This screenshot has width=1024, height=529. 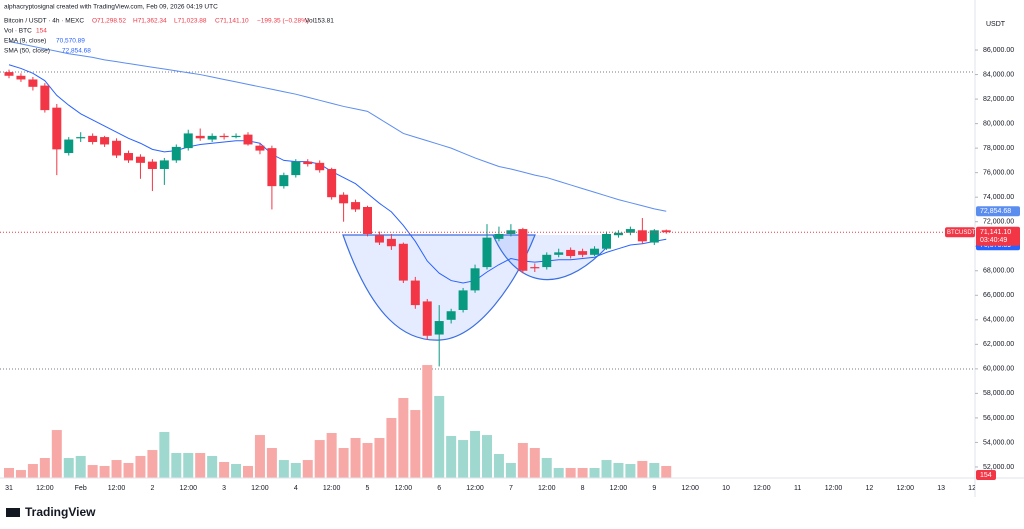 I want to click on x-tick-label: 10, so click(x=726, y=488).